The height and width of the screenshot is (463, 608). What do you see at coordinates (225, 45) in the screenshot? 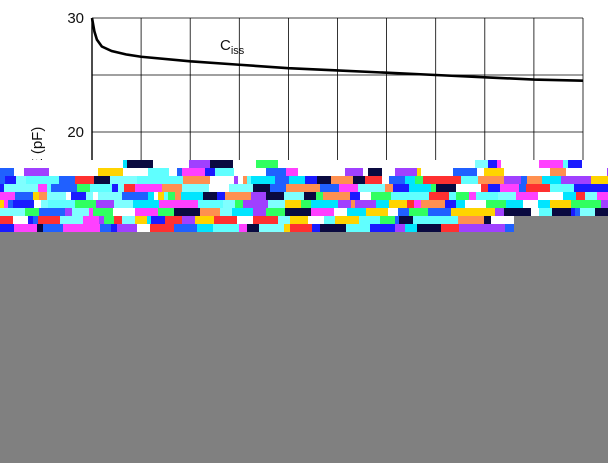
I see `series-label-main: C` at bounding box center [225, 45].